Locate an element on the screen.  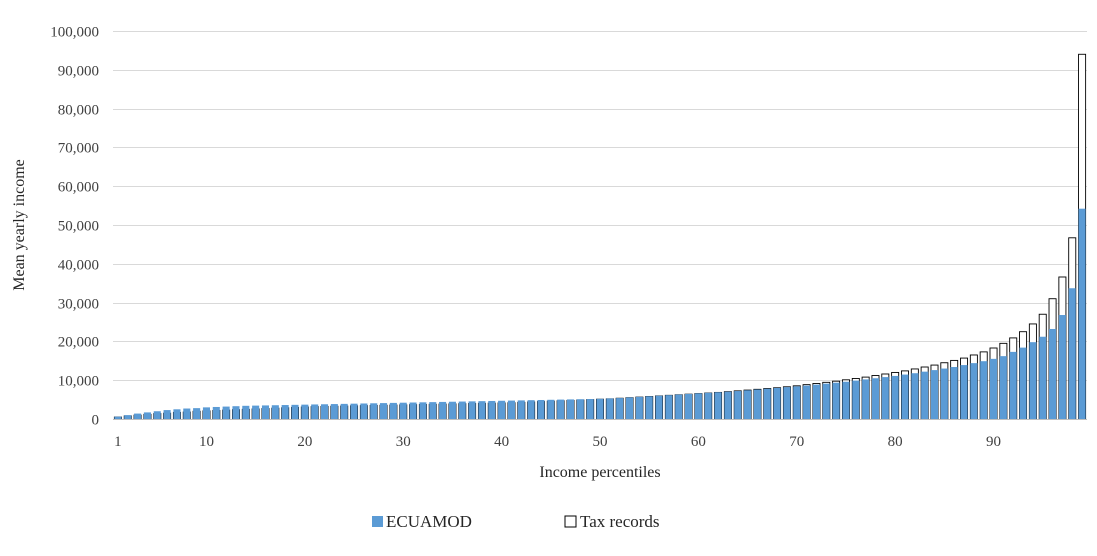
x-tick-label: 80 is located at coordinates (895, 442).